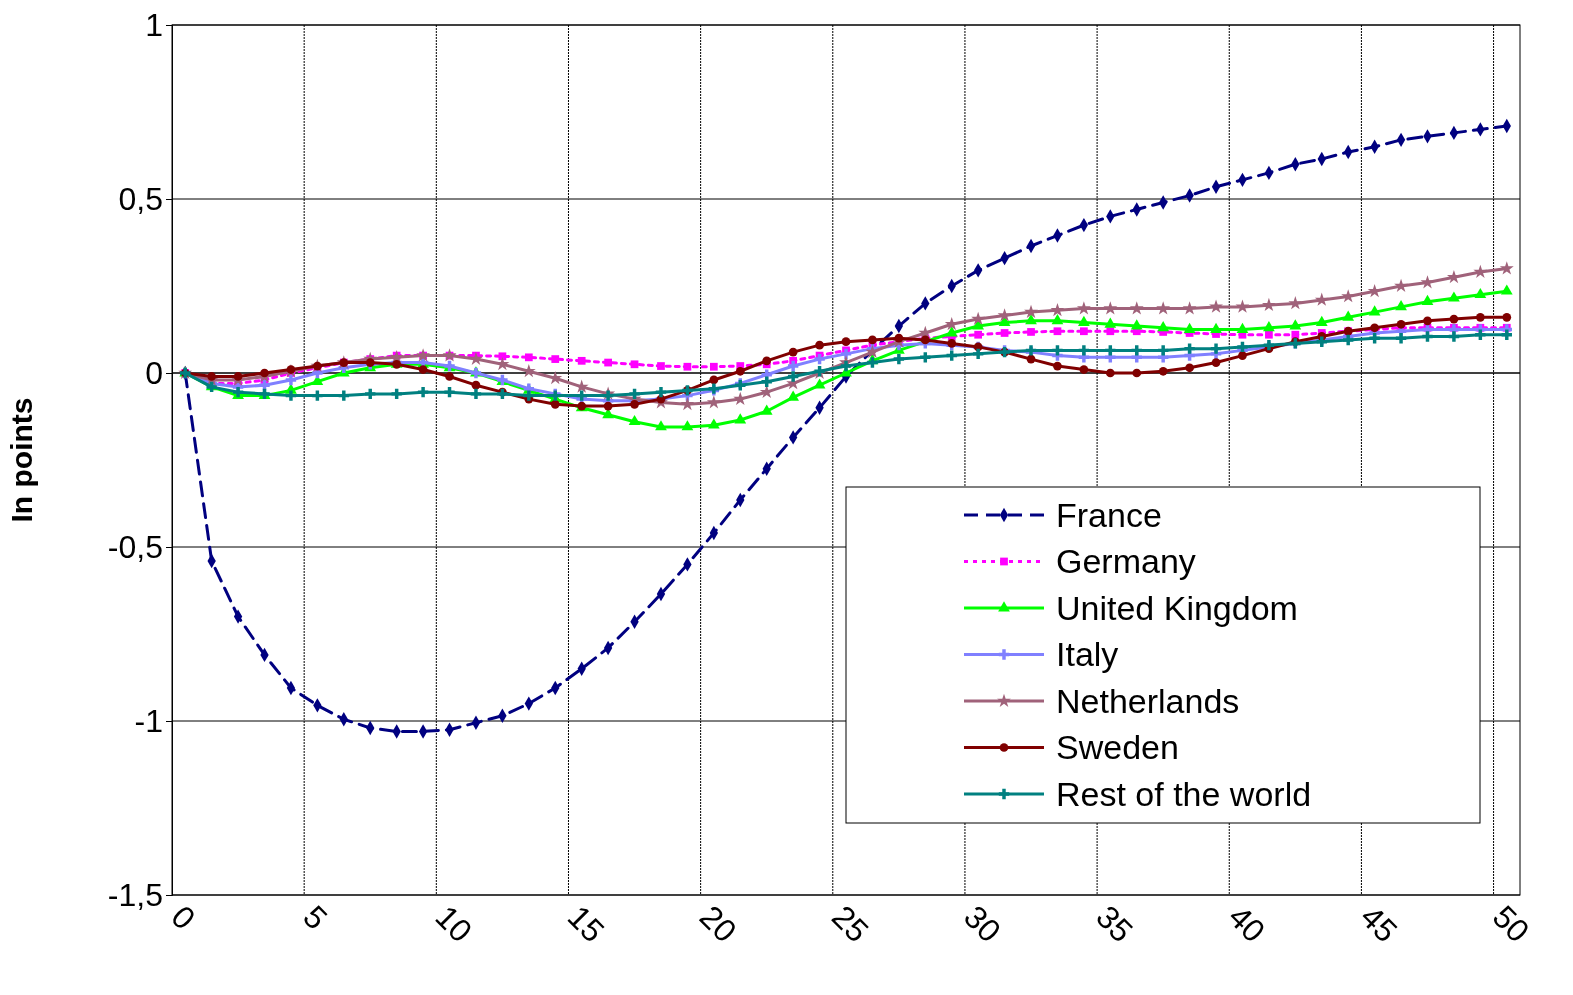  What do you see at coordinates (148, 720) in the screenshot?
I see `y-tick-label: -1` at bounding box center [148, 720].